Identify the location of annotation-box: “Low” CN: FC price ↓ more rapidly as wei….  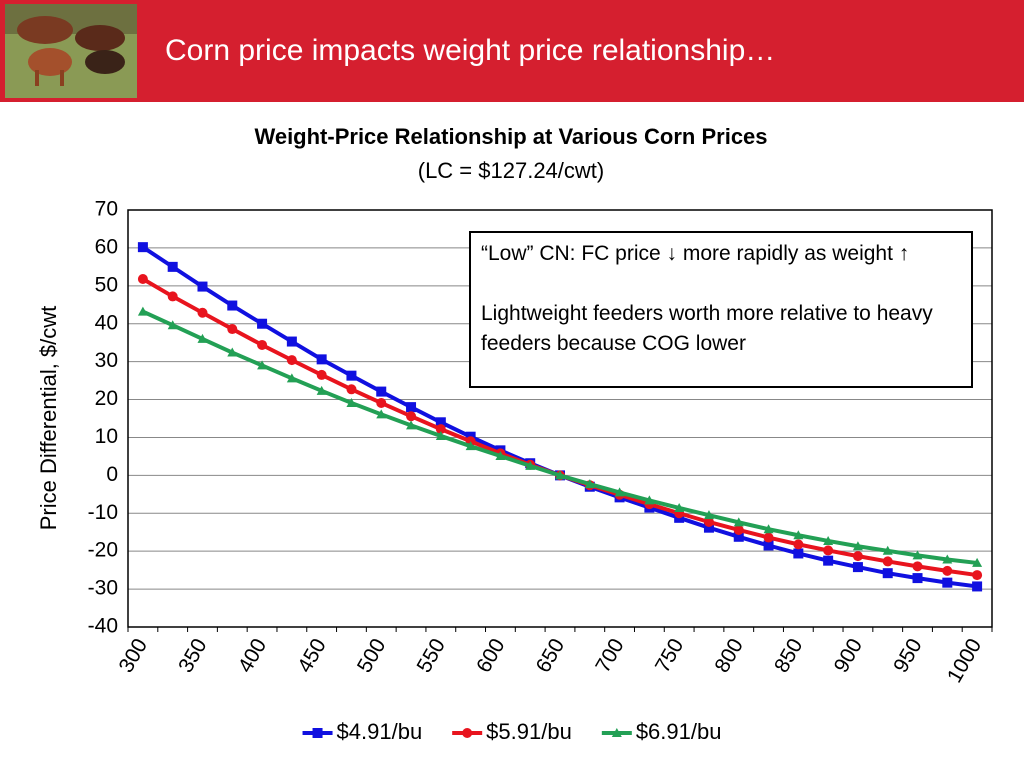
(721, 309).